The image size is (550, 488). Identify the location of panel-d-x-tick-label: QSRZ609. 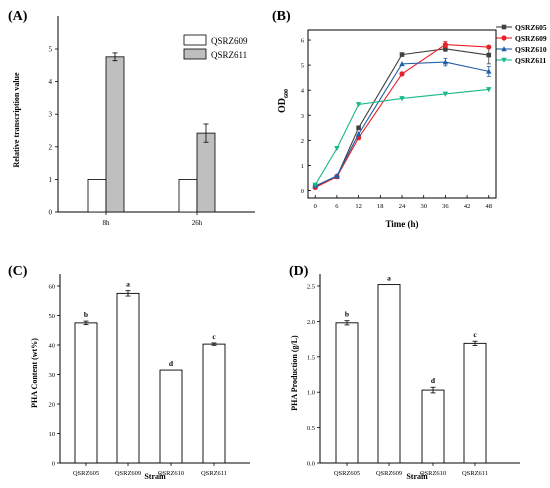
(389, 473).